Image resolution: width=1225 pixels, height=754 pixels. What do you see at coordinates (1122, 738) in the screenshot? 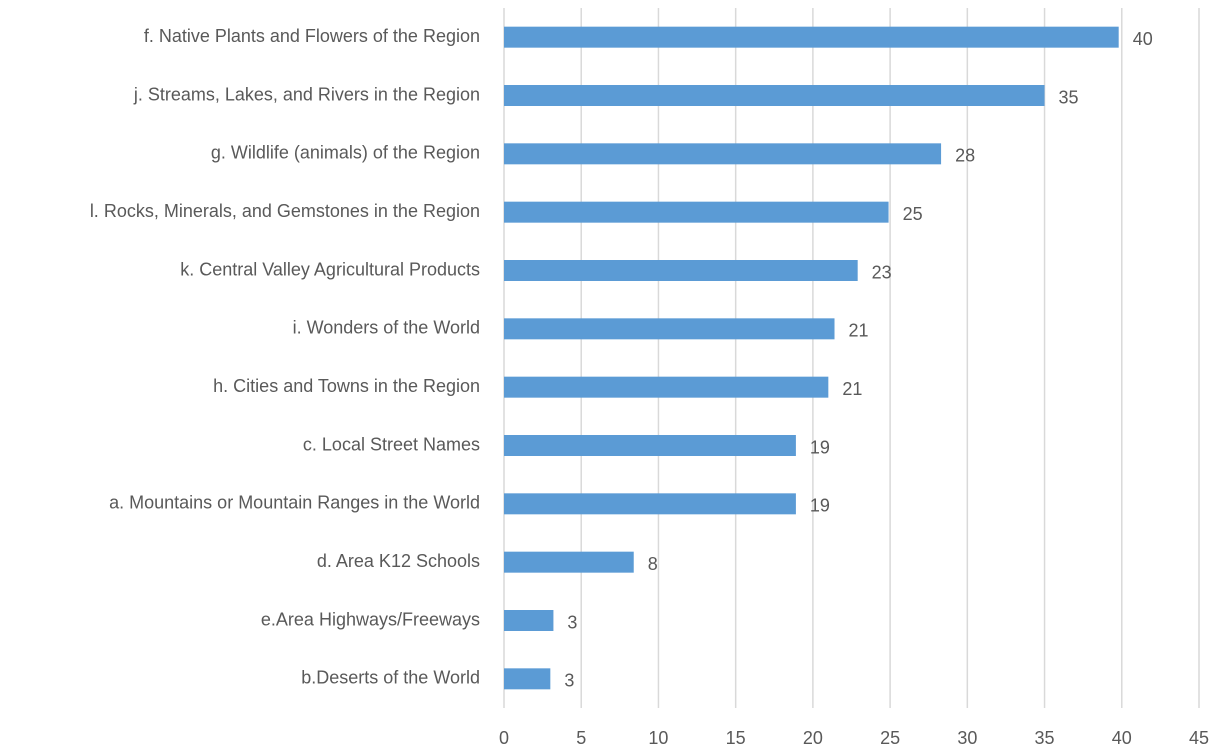
I see `x-tick-label: 40` at bounding box center [1122, 738].